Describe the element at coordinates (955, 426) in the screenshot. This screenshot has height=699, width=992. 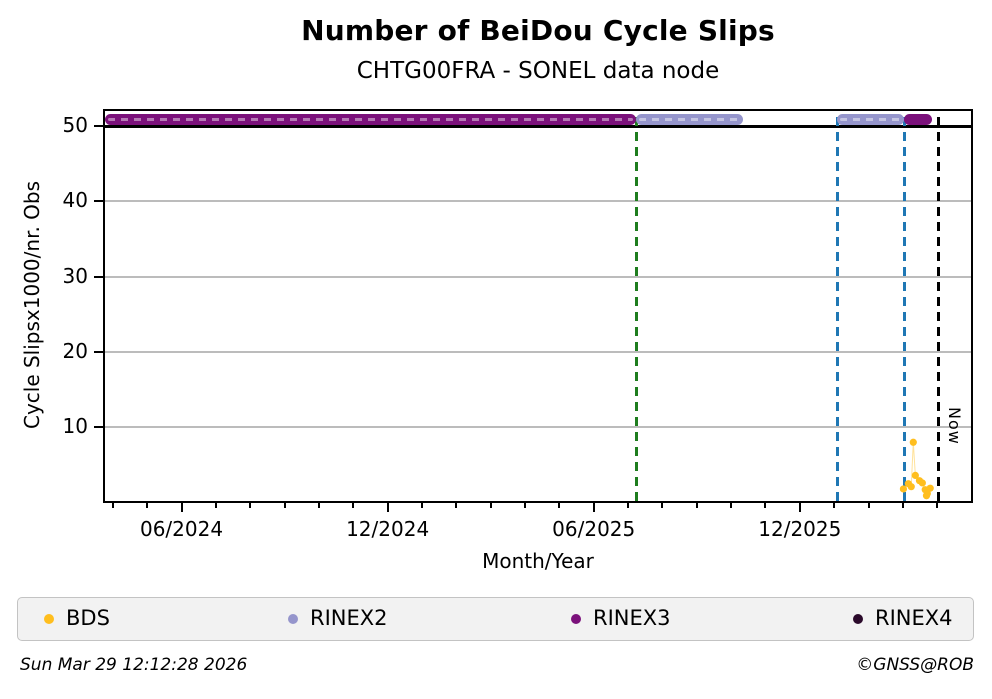
I see `now-label: Now` at that location.